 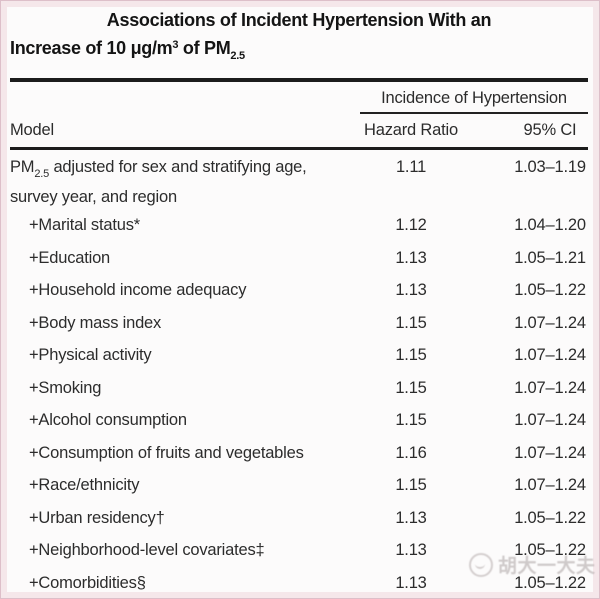 I want to click on row-label: +Education, so click(x=70, y=257).